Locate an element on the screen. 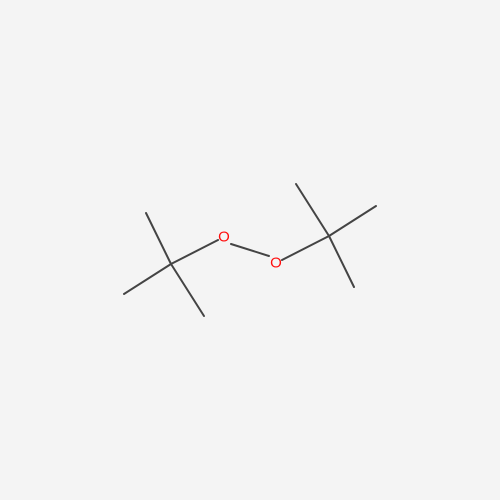 Image resolution: width=500 pixels, height=500 pixels. bond-right-methyl-right is located at coordinates (352, 221).